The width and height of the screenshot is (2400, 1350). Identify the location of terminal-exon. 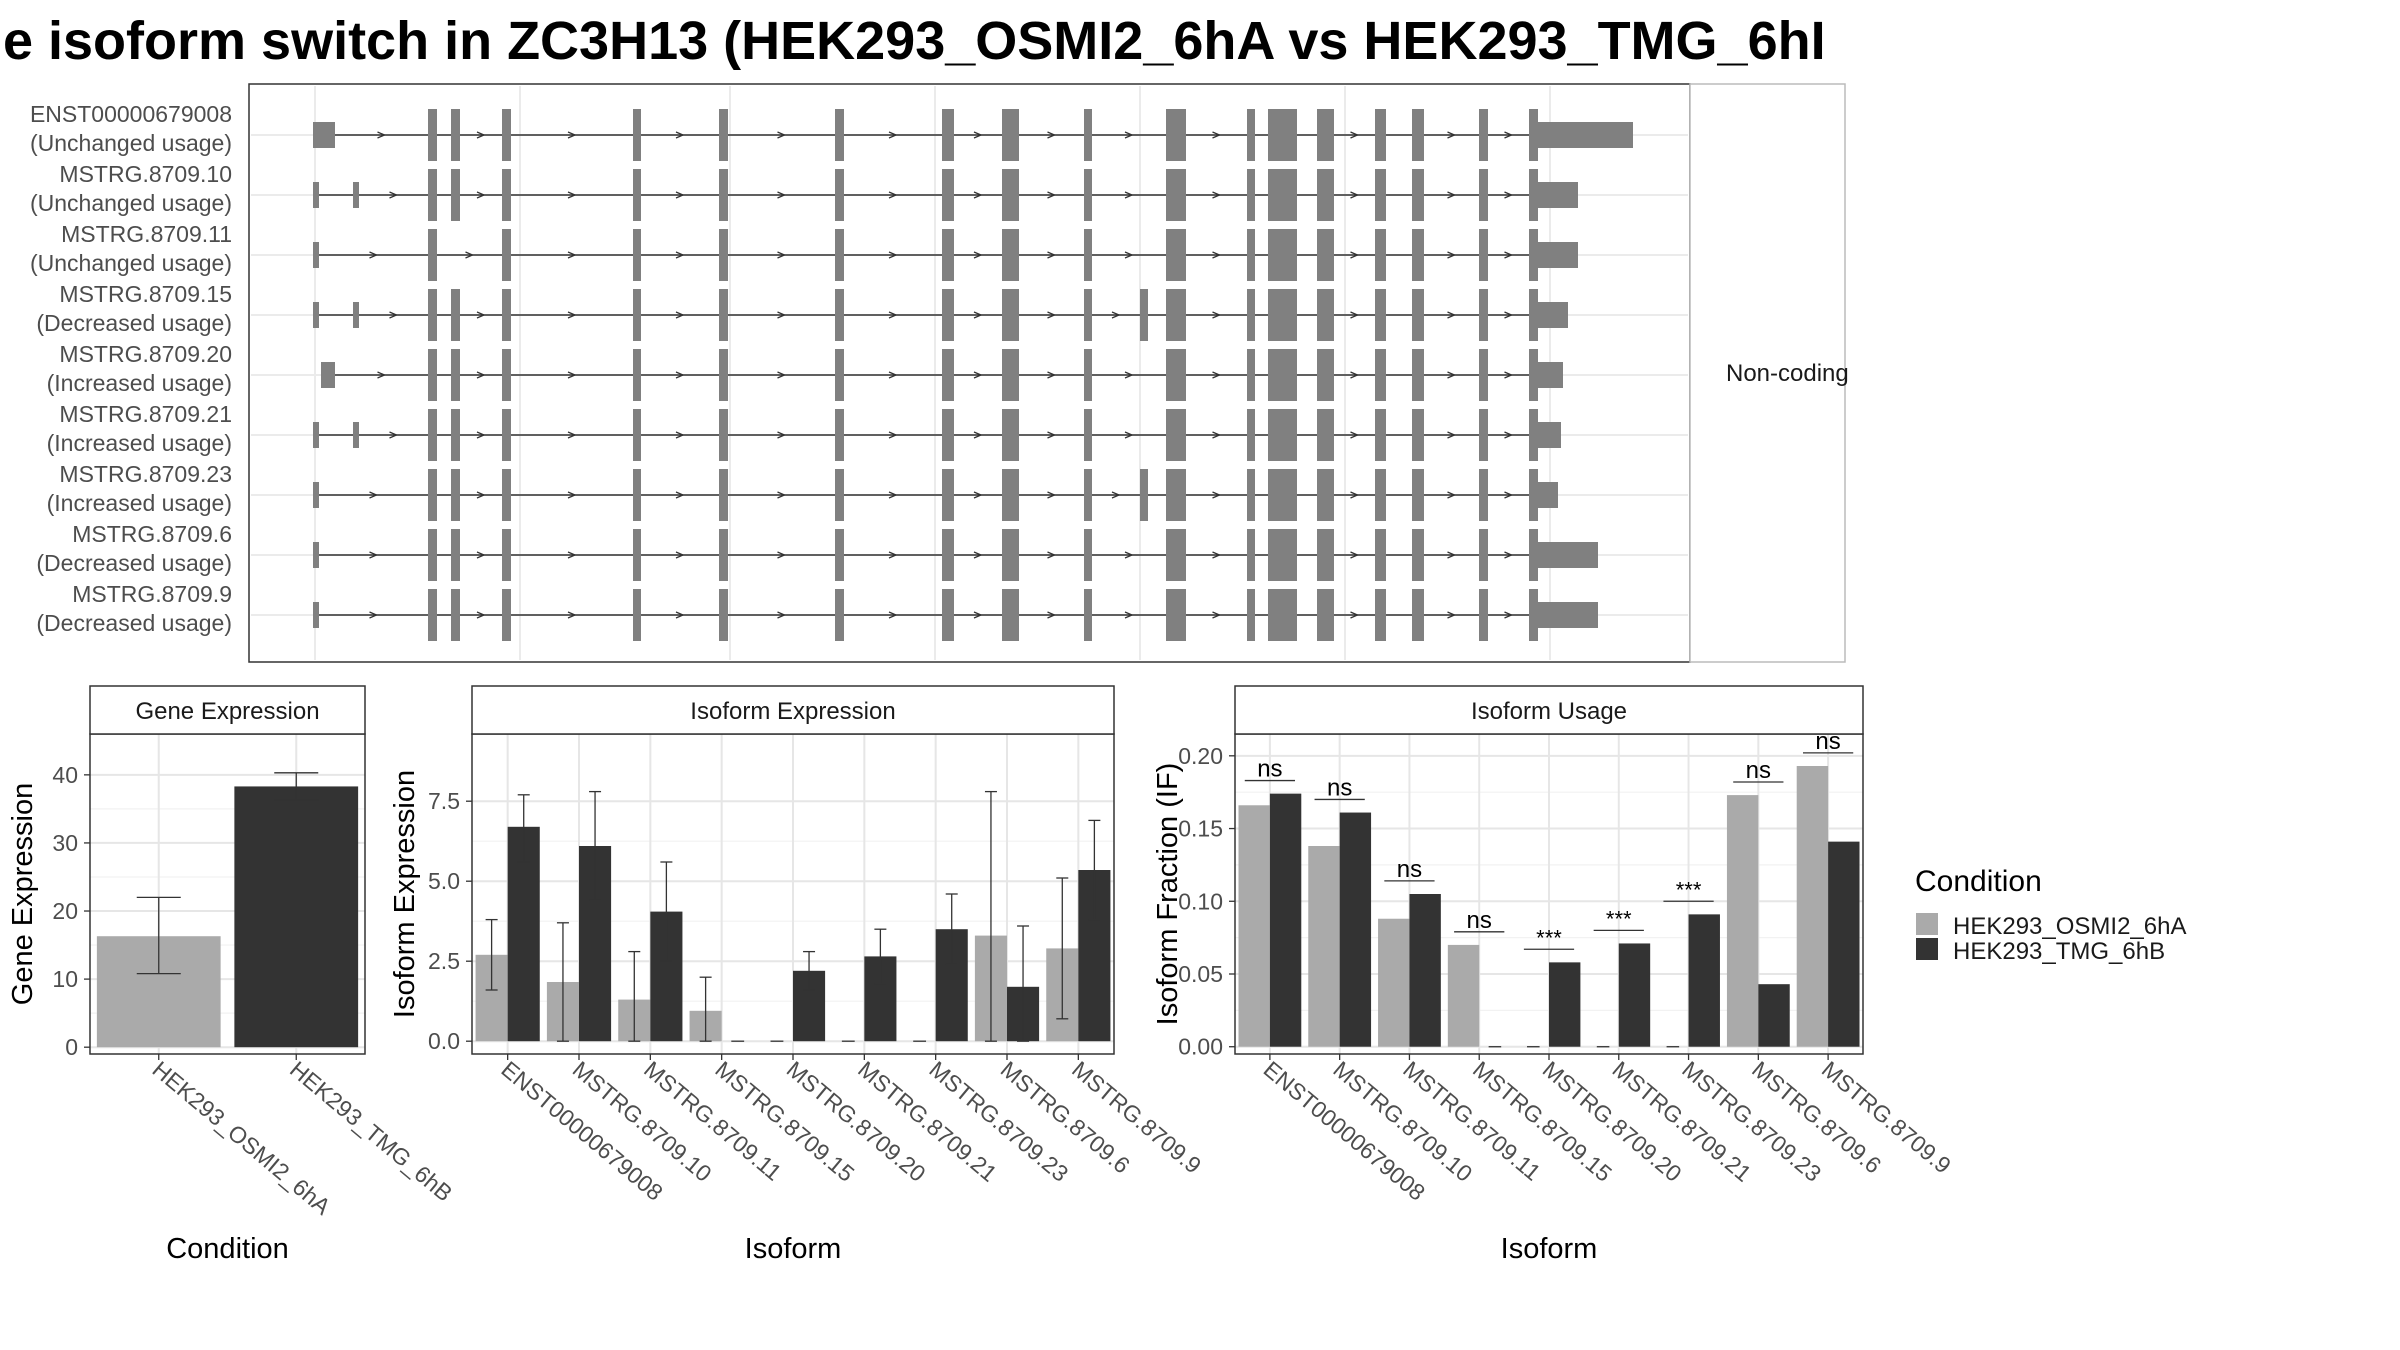
(1549, 435).